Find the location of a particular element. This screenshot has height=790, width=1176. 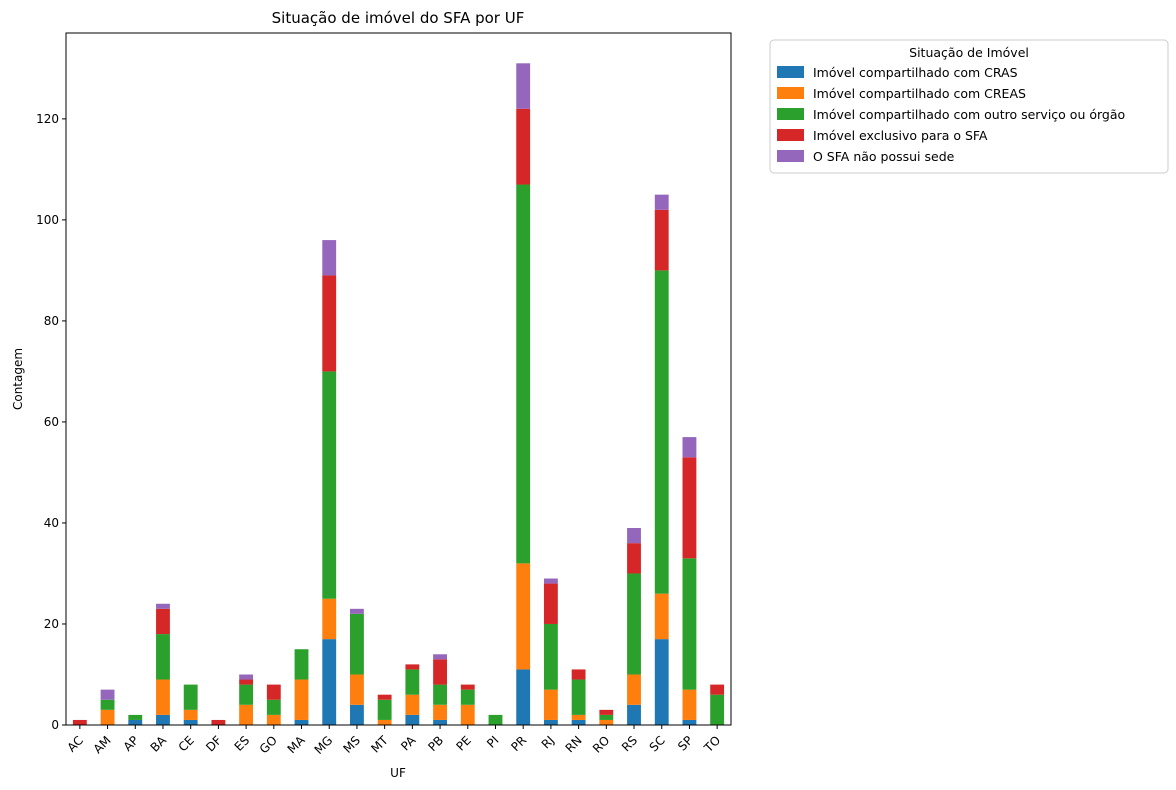

y-tick-label: 20 is located at coordinates (51, 624).